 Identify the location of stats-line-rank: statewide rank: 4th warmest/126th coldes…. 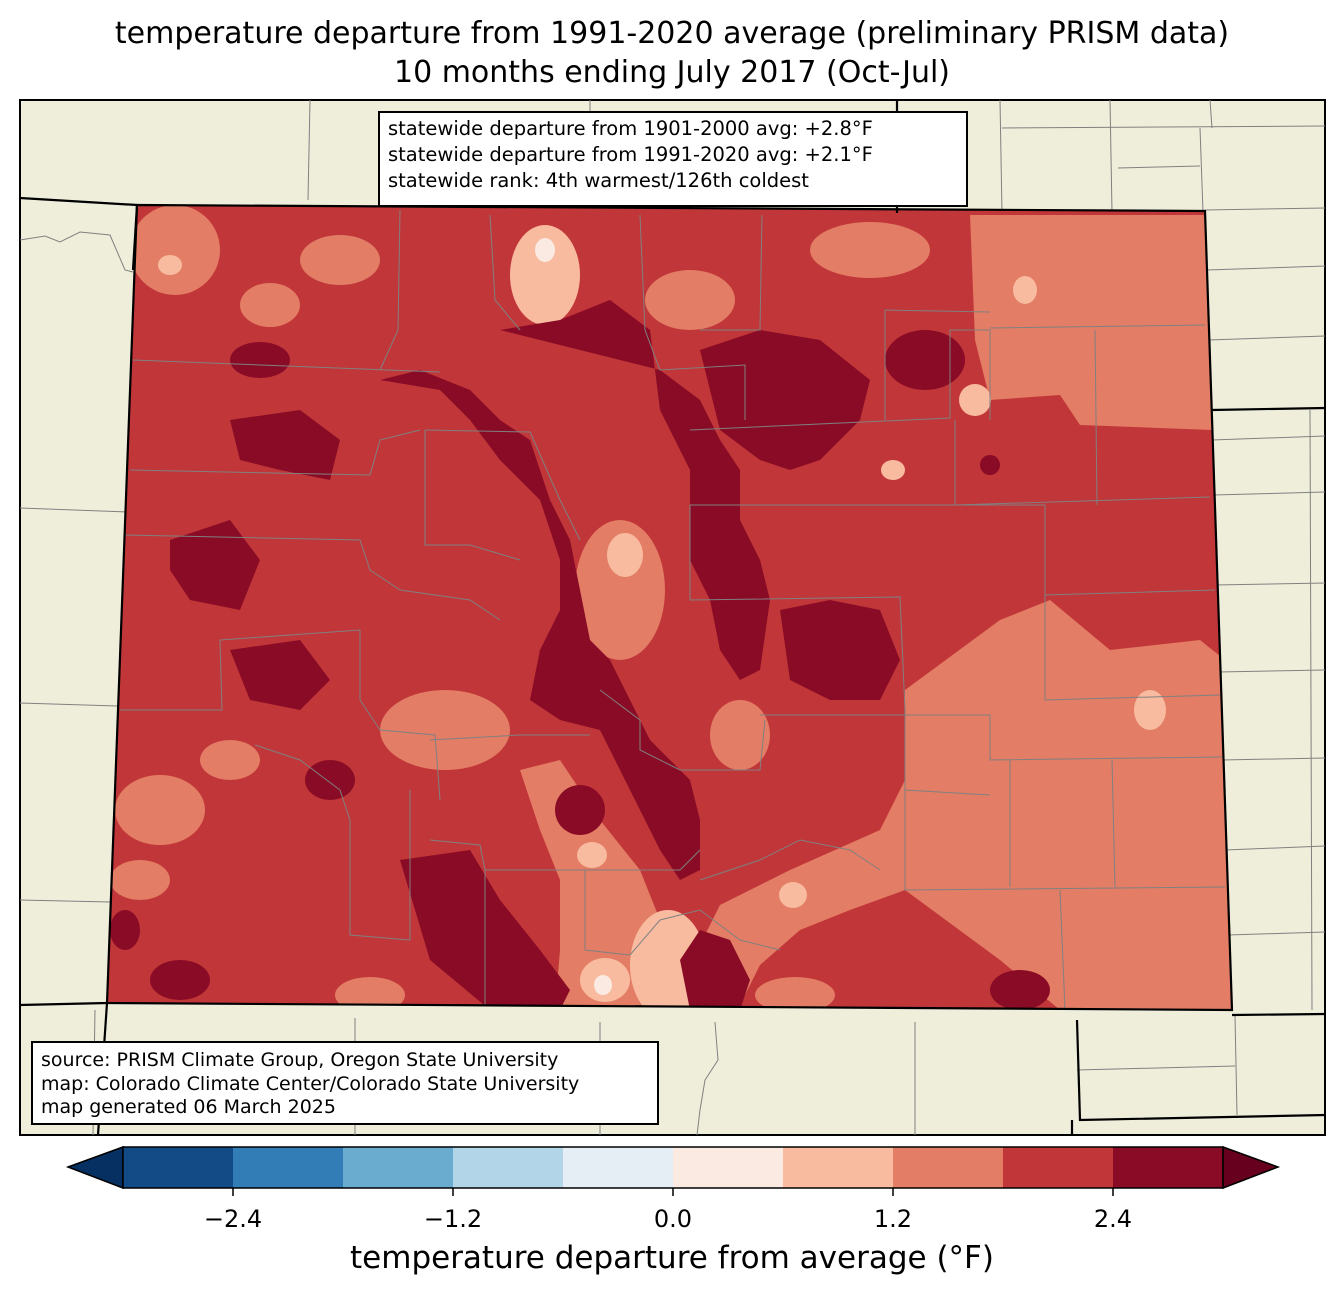
(598, 180).